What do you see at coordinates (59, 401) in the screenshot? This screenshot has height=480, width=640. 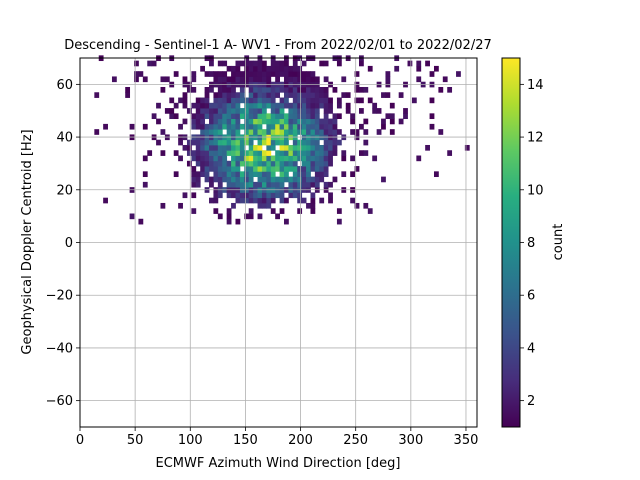 I see `y-tick-label: −60` at bounding box center [59, 401].